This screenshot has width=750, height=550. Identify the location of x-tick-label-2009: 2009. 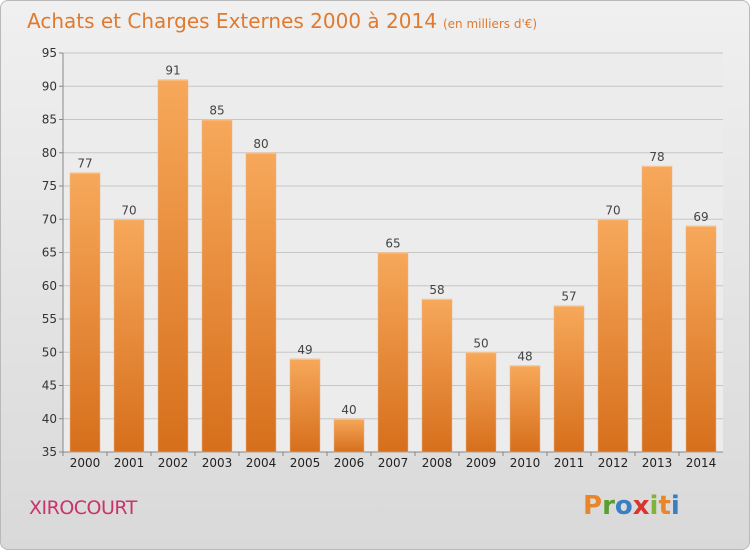
(481, 463).